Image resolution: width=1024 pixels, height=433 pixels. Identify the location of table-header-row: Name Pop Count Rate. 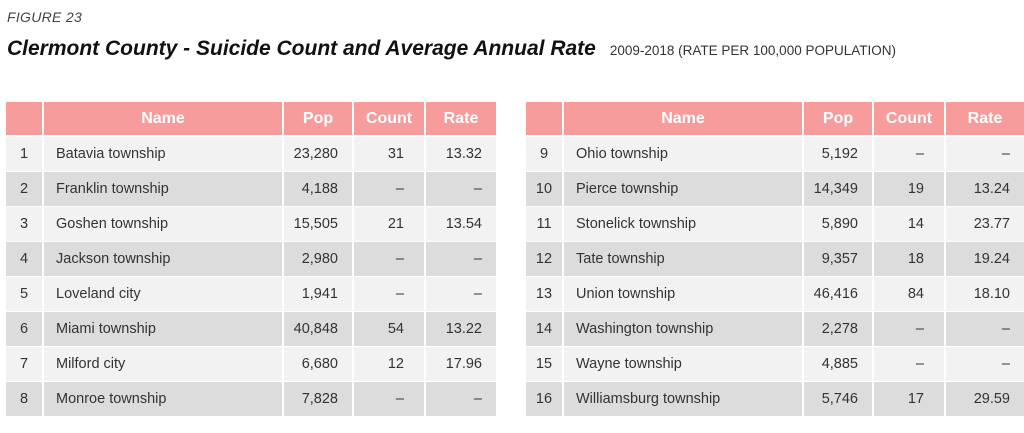
(251, 119).